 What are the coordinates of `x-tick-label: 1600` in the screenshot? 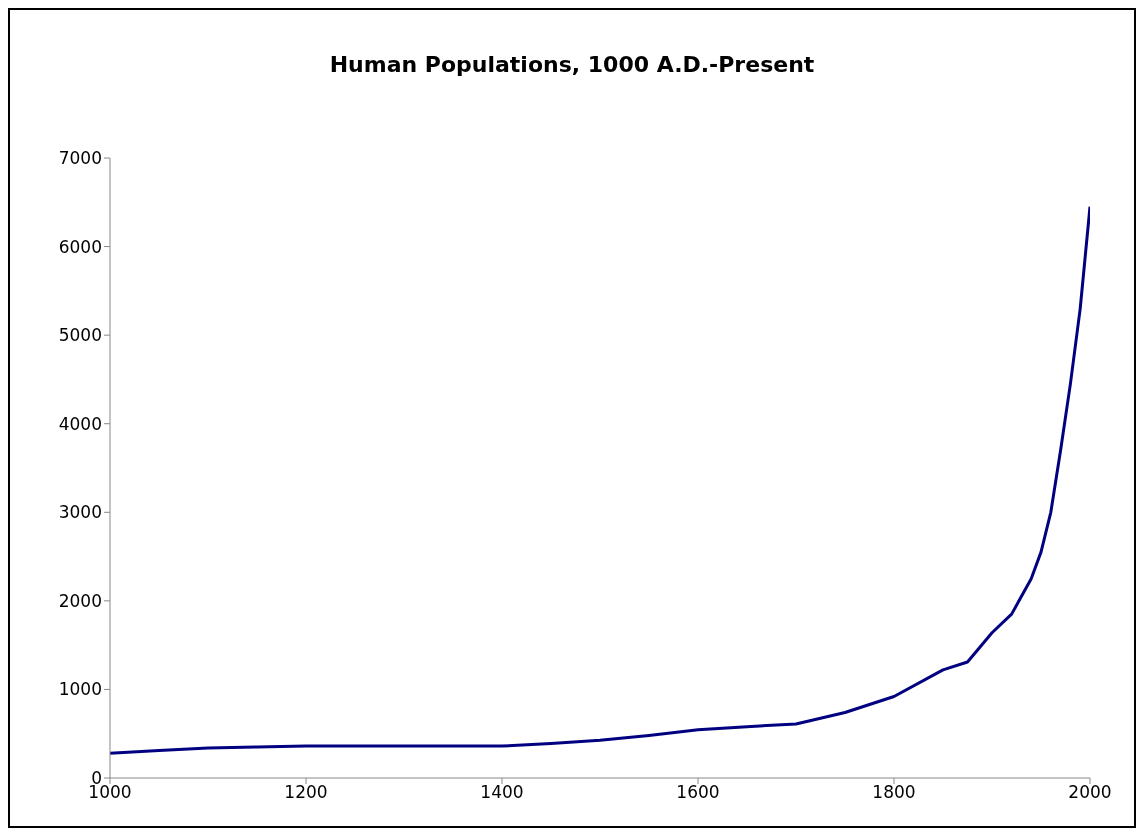 It's located at (698, 792).